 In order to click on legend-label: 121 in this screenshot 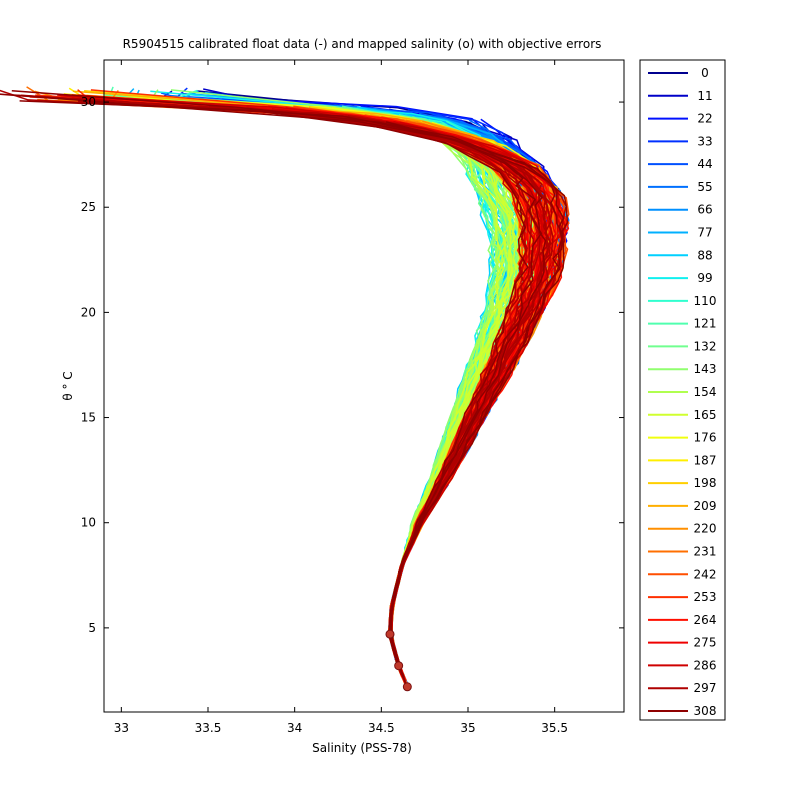, I will do `click(705, 324)`.